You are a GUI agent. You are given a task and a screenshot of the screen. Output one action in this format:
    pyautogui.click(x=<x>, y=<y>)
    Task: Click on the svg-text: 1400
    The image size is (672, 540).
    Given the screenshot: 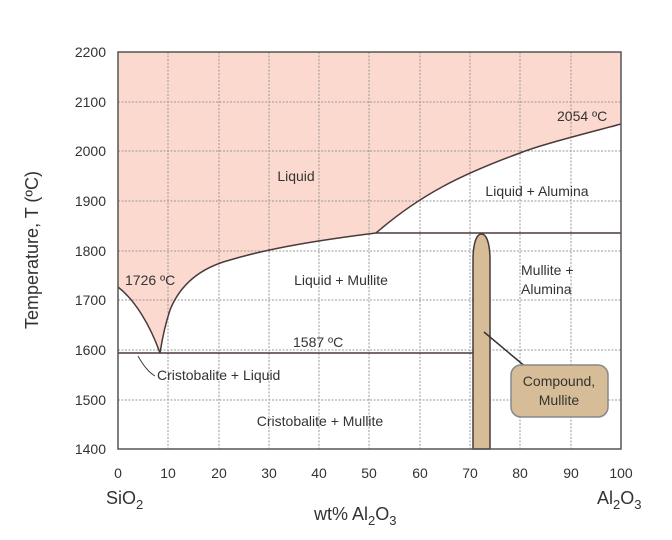 What is the action you would take?
    pyautogui.click(x=90, y=449)
    